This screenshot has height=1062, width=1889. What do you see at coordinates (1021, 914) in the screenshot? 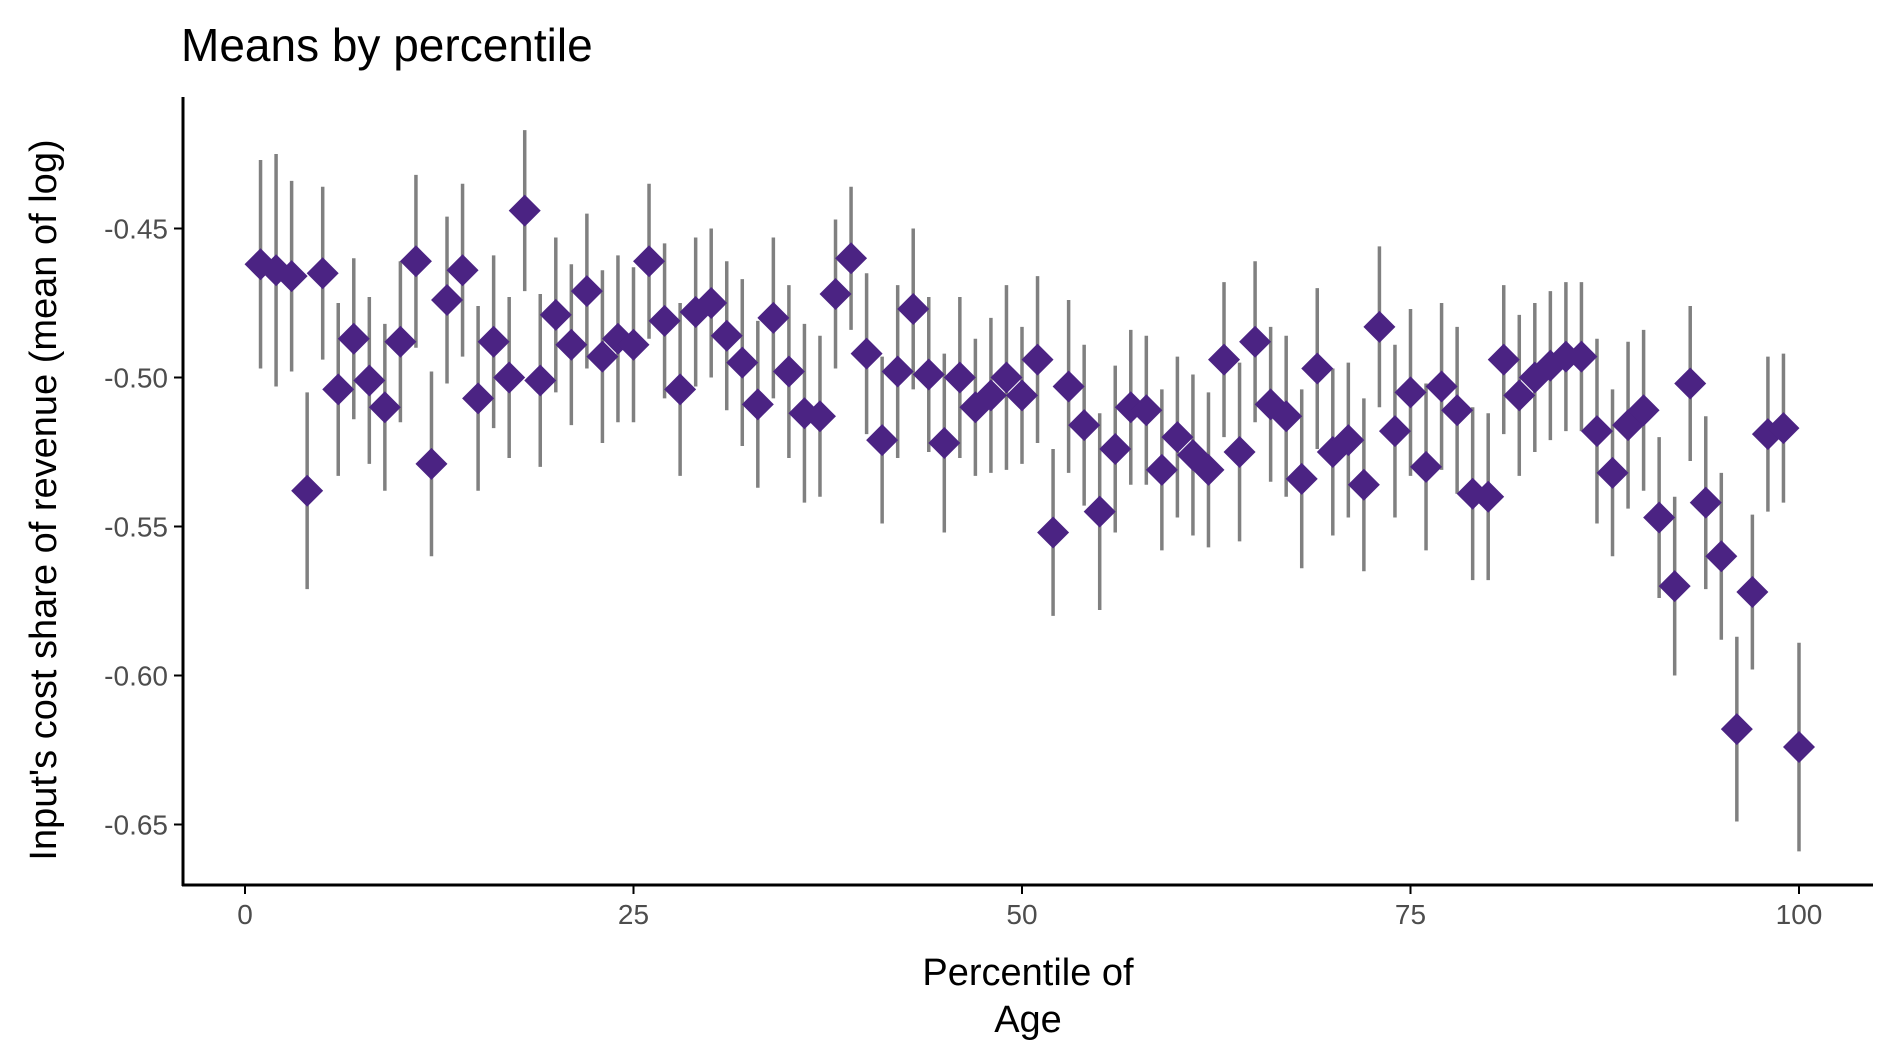
I see `x-tick-label: 50` at bounding box center [1021, 914].